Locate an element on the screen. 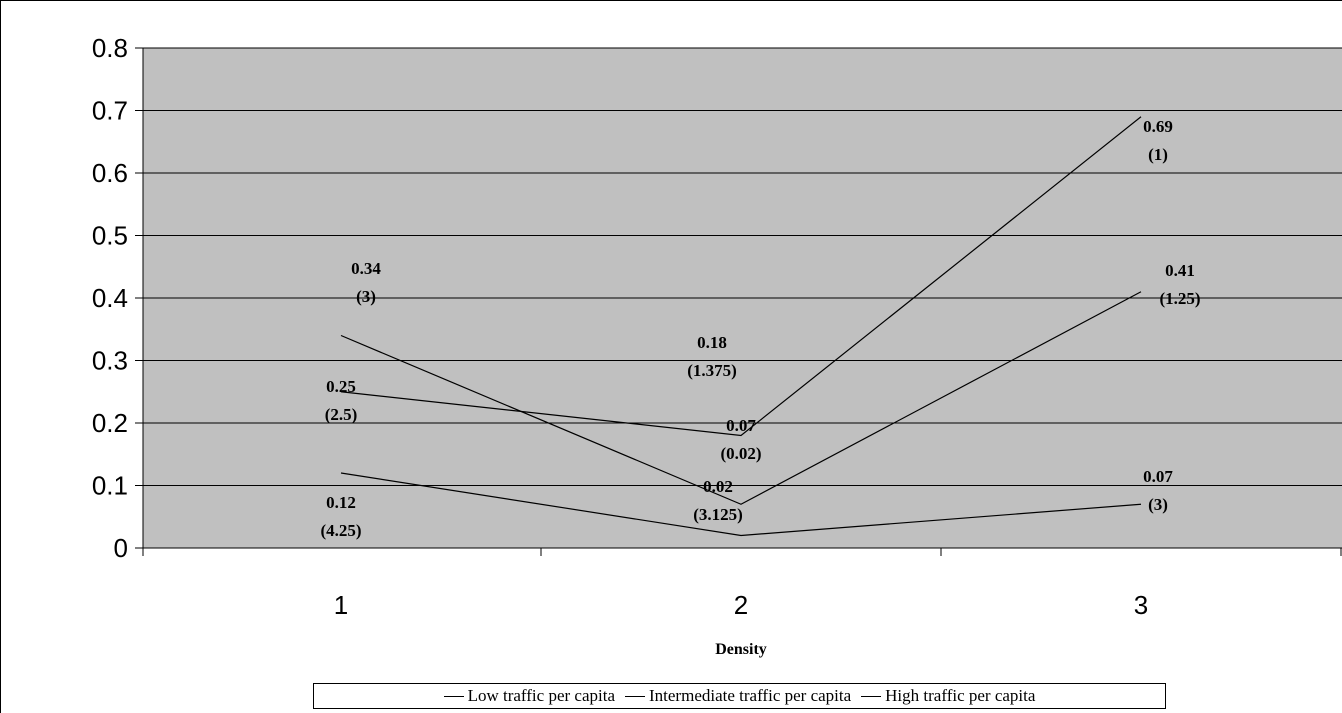 This screenshot has height=713, width=1342. x-tick-label: 3 is located at coordinates (1141, 605).